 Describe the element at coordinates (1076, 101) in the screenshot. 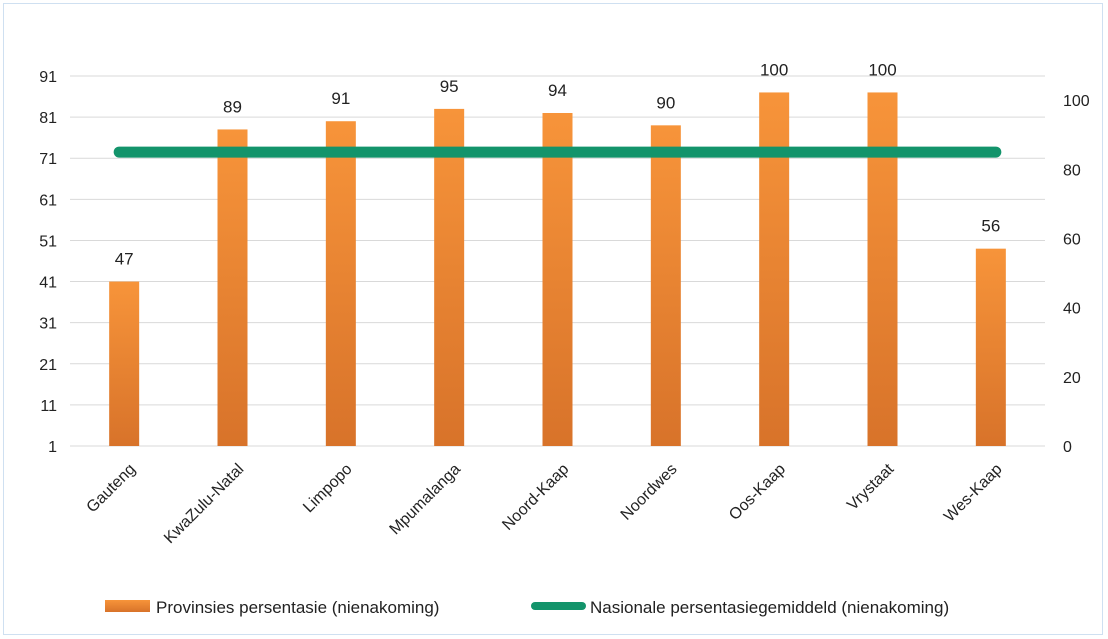

I see `right-tick-label: 100` at that location.